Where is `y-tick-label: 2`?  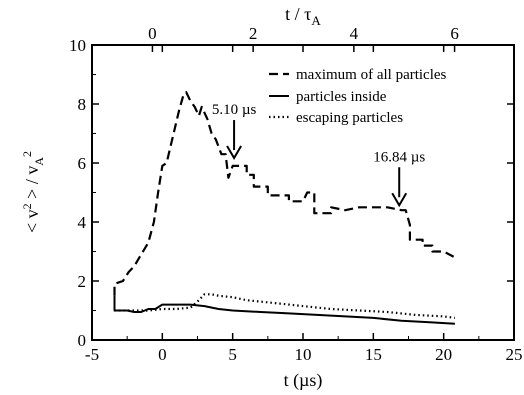
y-tick-label: 2 is located at coordinates (82, 281).